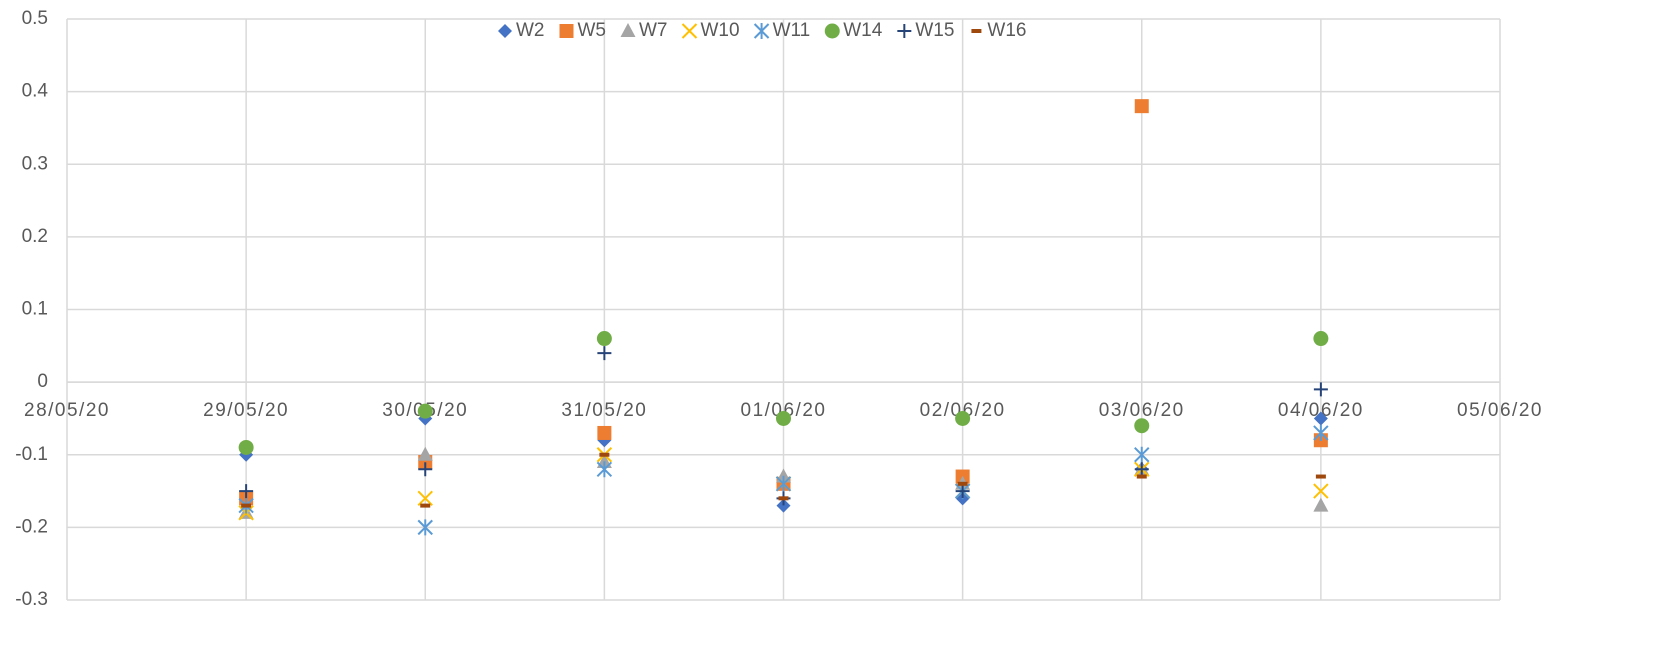 This screenshot has height=653, width=1671. What do you see at coordinates (1321, 410) in the screenshot?
I see `x-tick-label: 04/06/20` at bounding box center [1321, 410].